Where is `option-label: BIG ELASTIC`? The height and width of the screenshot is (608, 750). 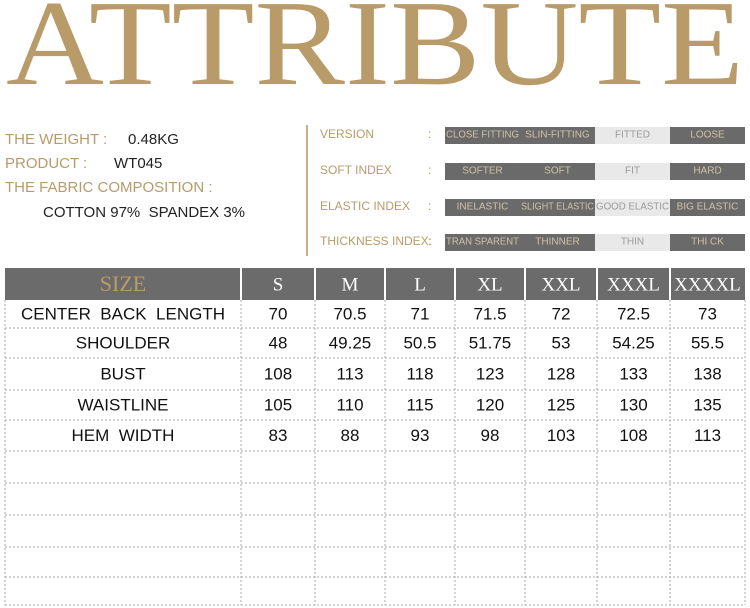
option-label: BIG ELASTIC is located at coordinates (708, 207).